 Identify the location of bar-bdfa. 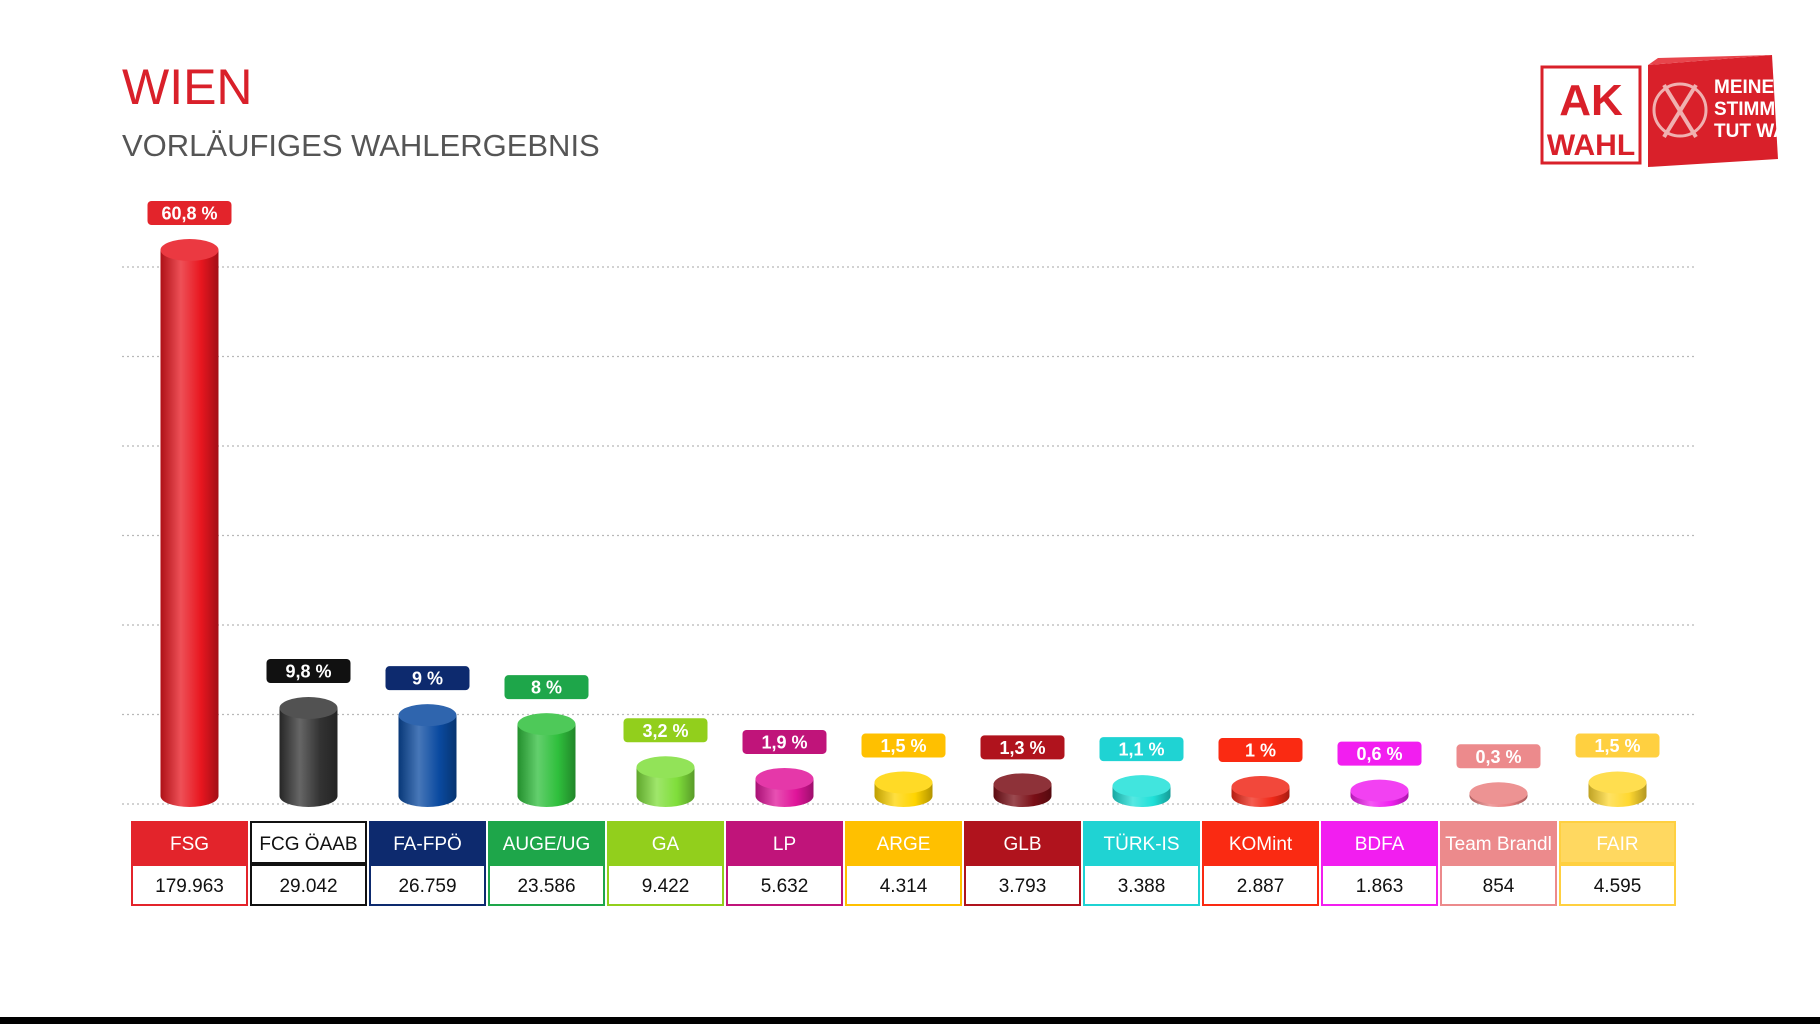
(1379, 793).